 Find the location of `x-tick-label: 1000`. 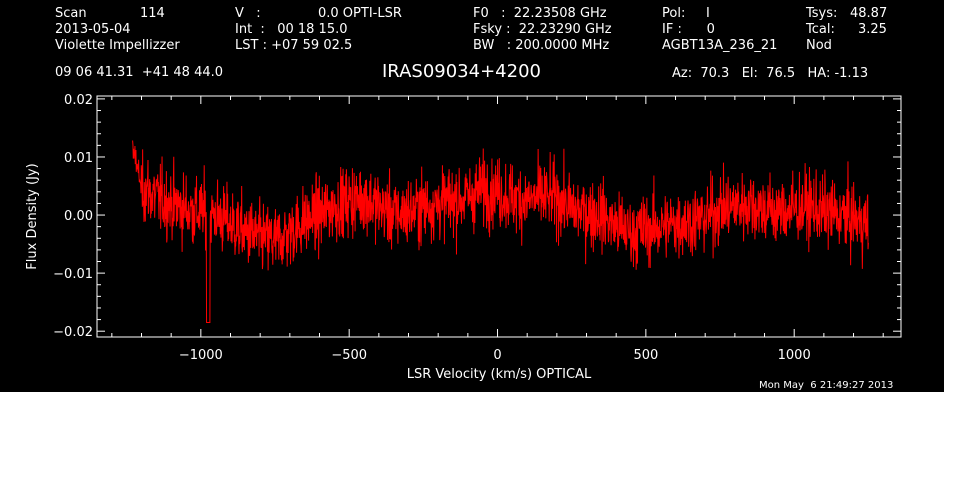

x-tick-label: 1000 is located at coordinates (794, 355).